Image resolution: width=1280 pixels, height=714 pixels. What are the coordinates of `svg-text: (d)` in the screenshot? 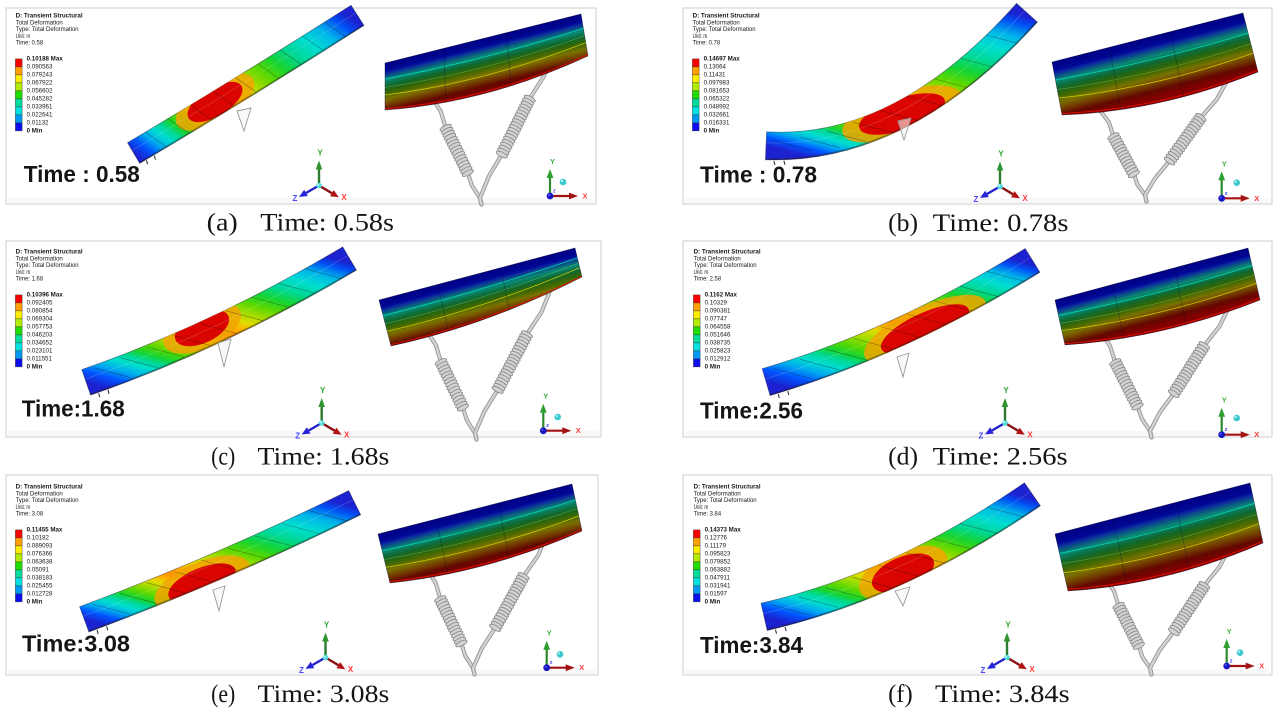 It's located at (903, 456).